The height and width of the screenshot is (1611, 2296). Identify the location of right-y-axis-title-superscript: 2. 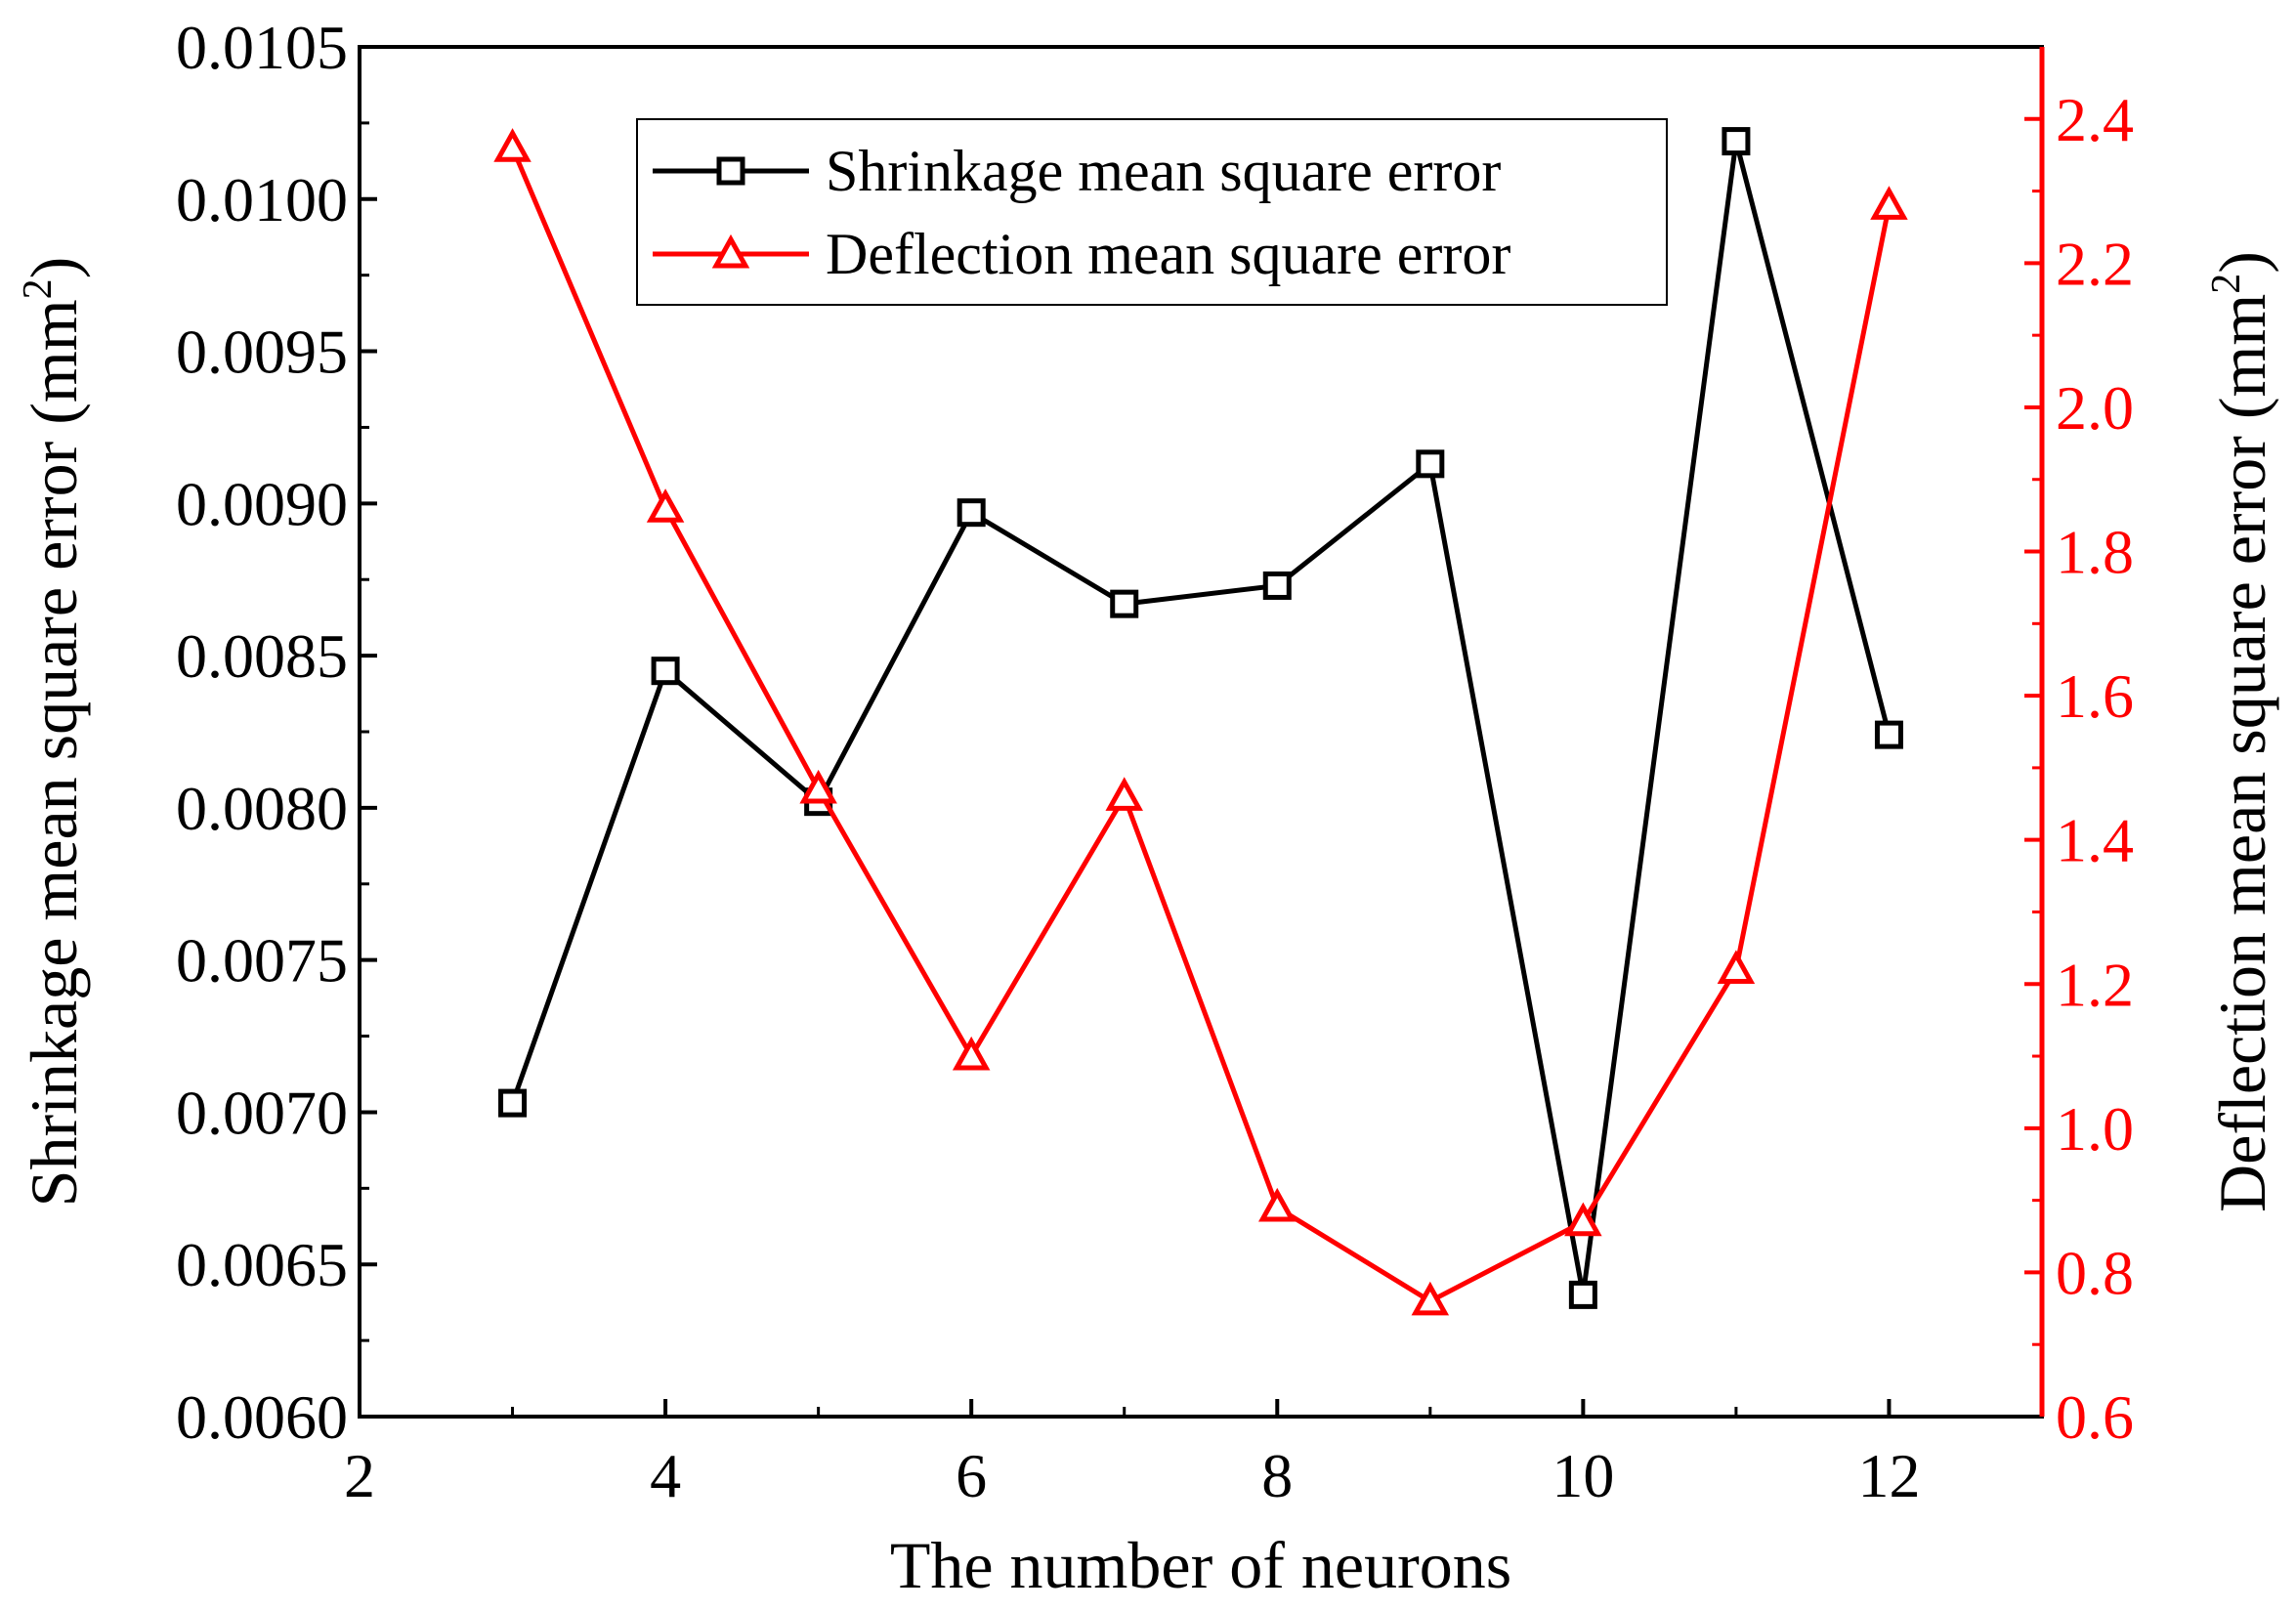
(2226, 284).